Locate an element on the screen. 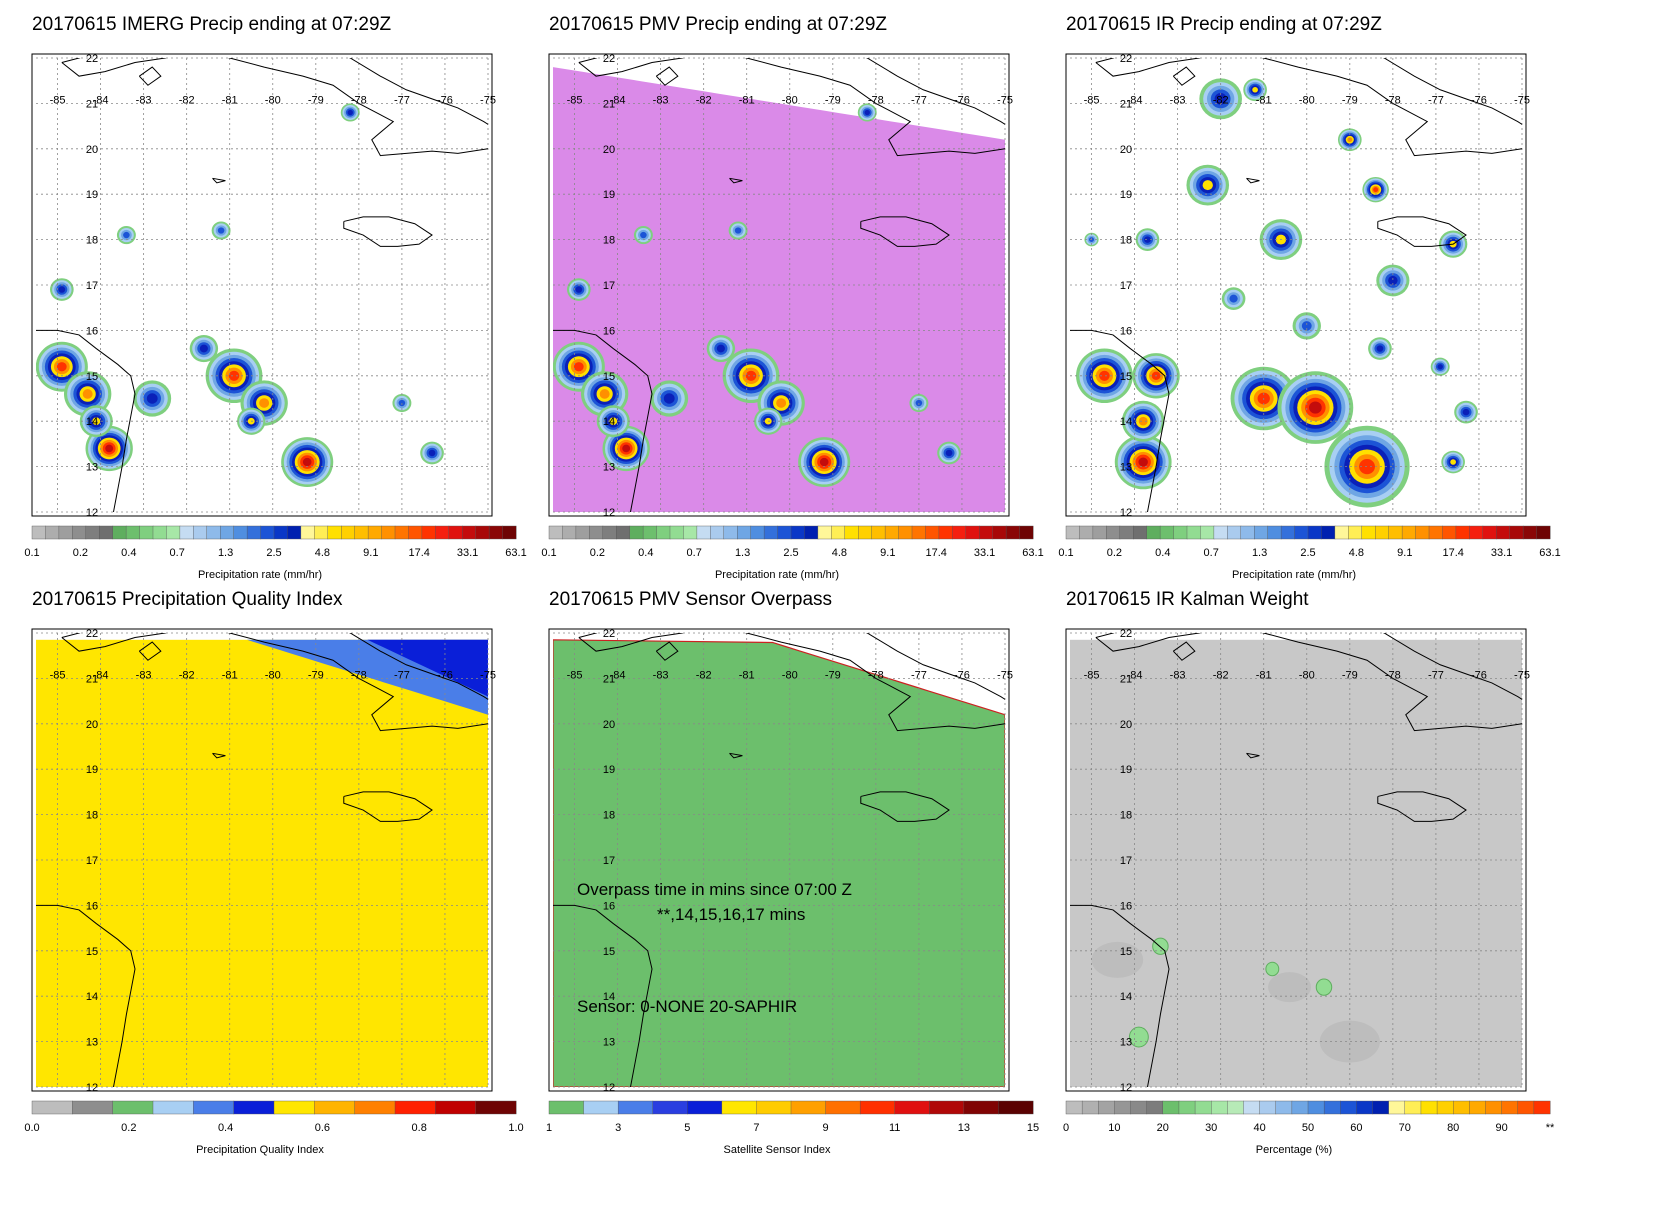  lon-tick-label: -79 is located at coordinates (833, 675).